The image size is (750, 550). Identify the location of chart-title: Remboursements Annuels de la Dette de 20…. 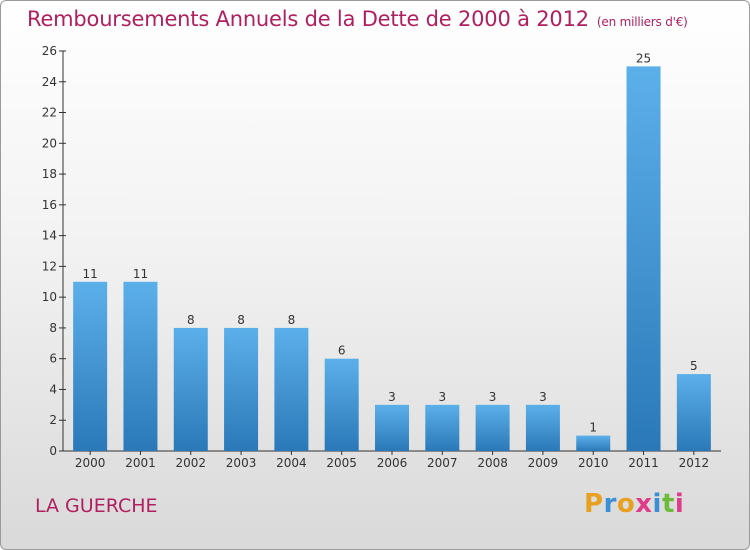
(357, 19).